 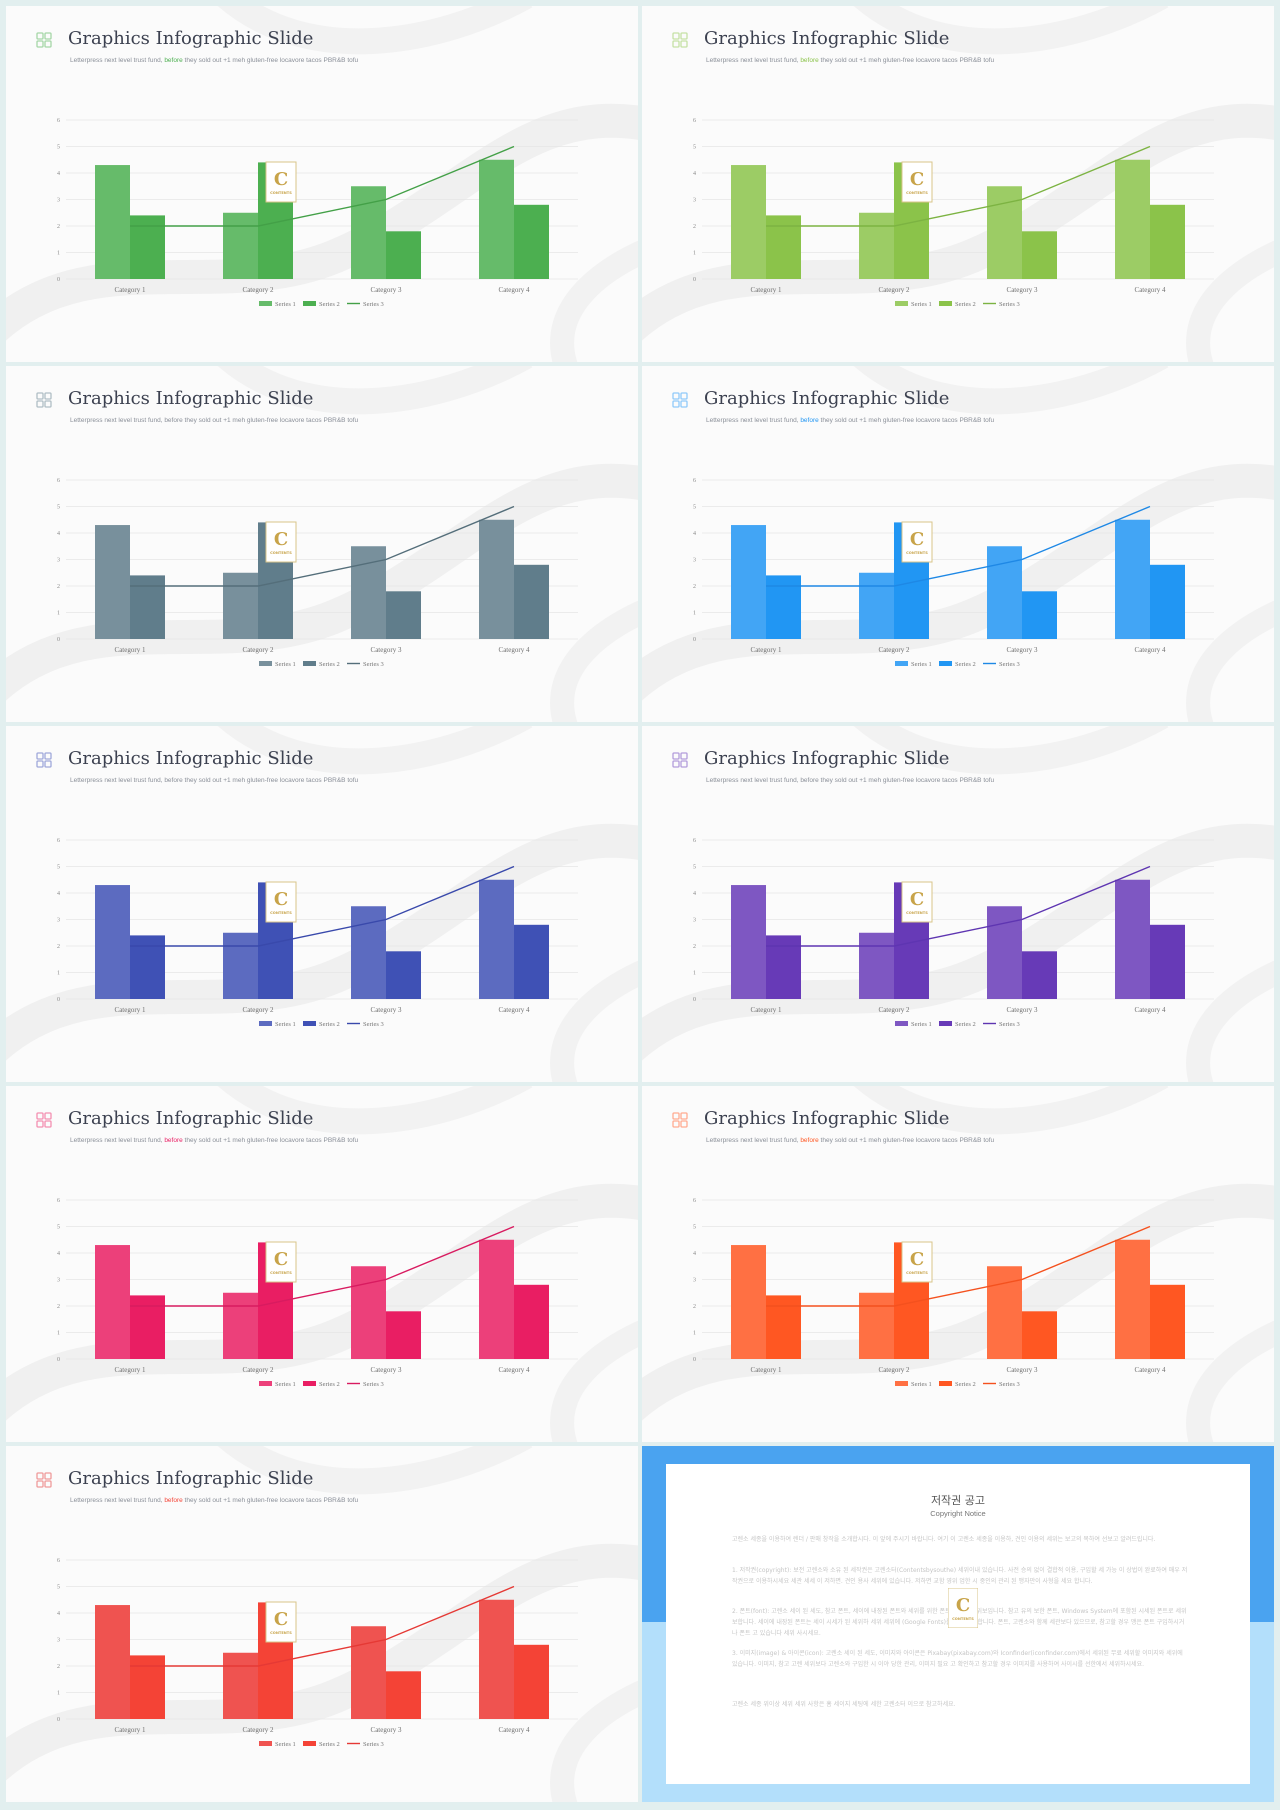 I want to click on subtitle-highlight: before, so click(x=173, y=780).